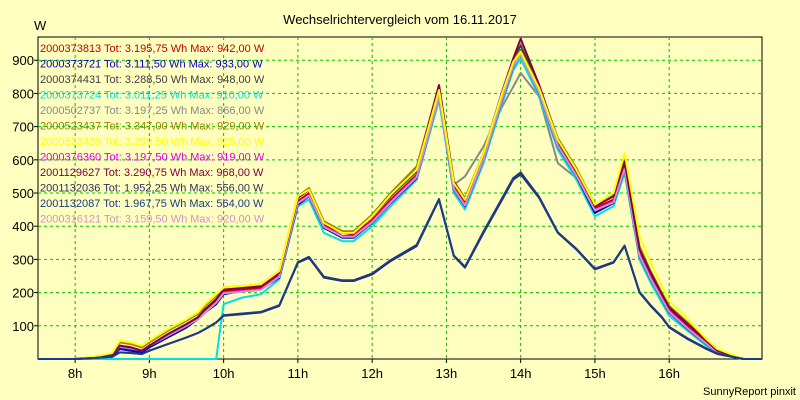  Describe the element at coordinates (447, 373) in the screenshot. I see `x-tick-label: 13h` at that location.